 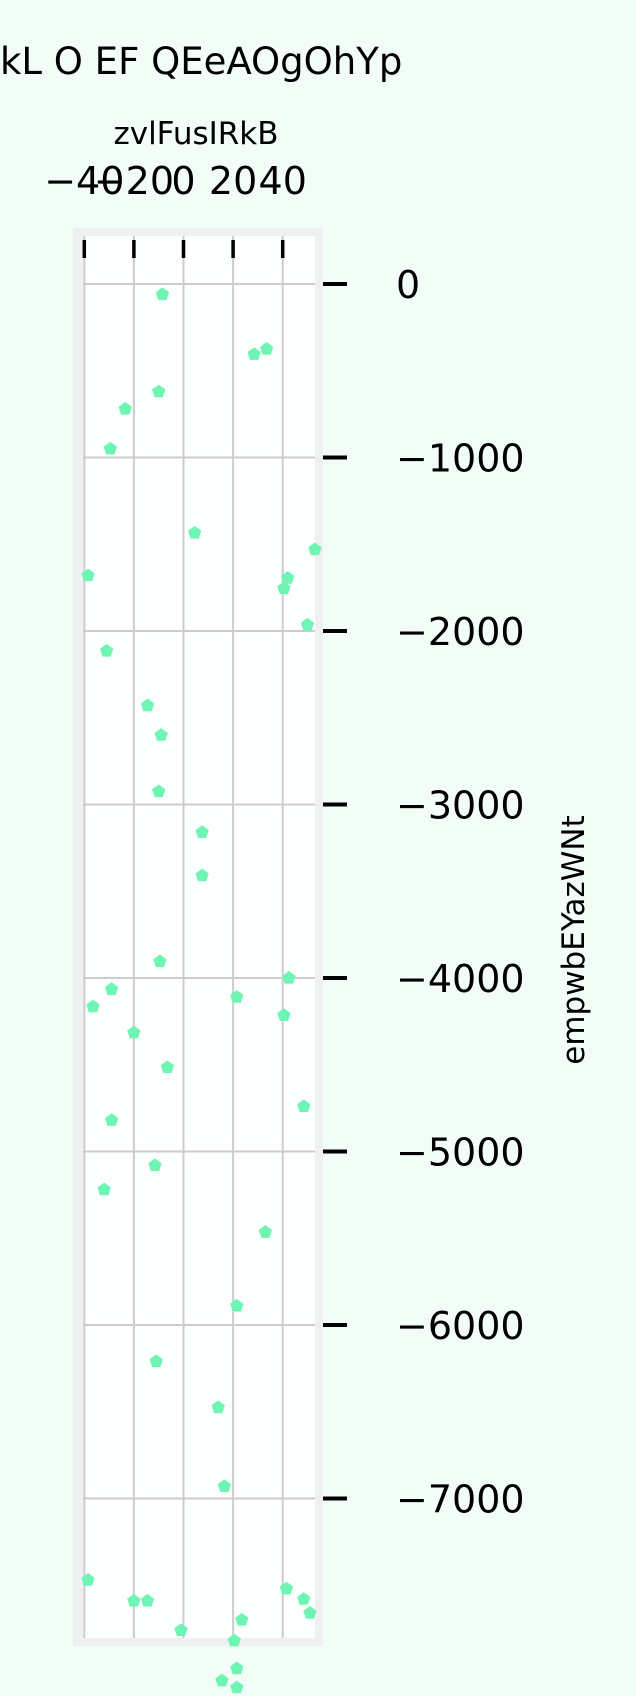 What do you see at coordinates (460, 1326) in the screenshot?
I see `y-tick-label: −6000` at bounding box center [460, 1326].